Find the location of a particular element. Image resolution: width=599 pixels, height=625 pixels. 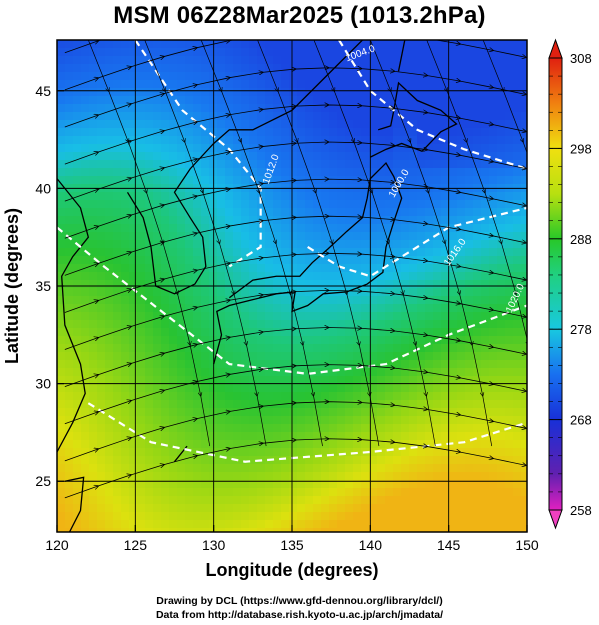

colorbar: 258 268 278 288 298 308 is located at coordinates (570, 284).